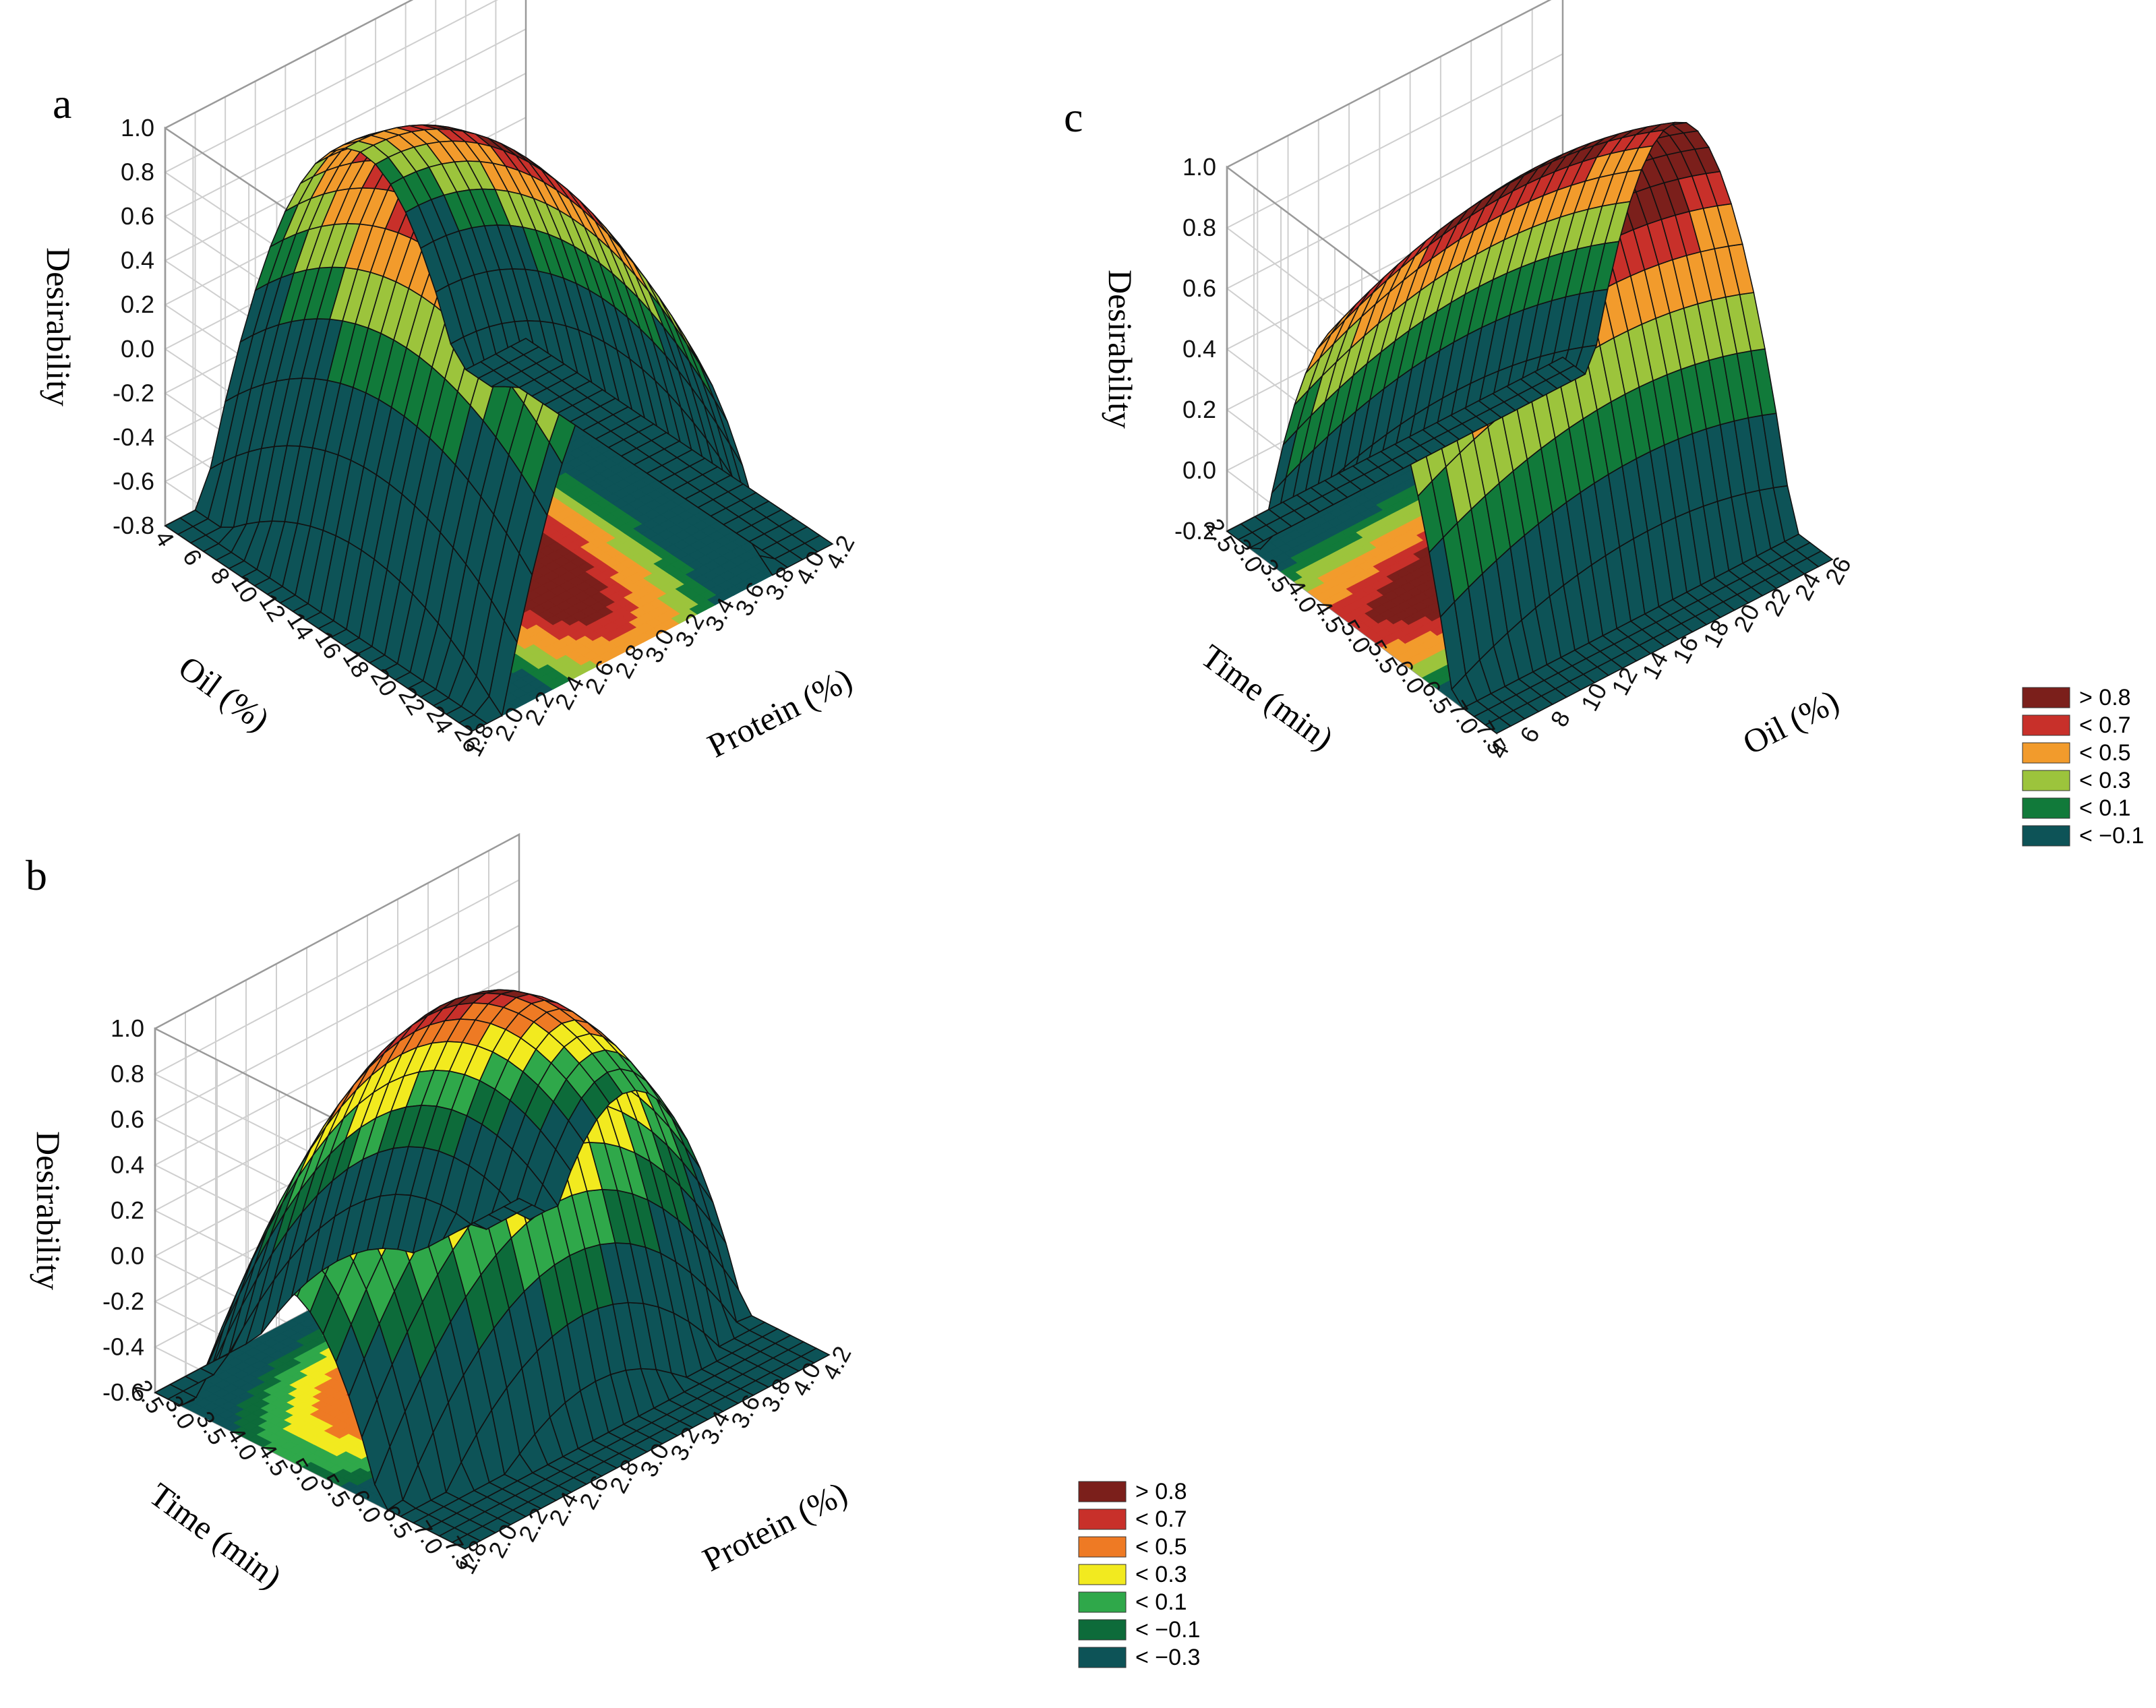  I want to click on panel-b-label: b, so click(36, 875).